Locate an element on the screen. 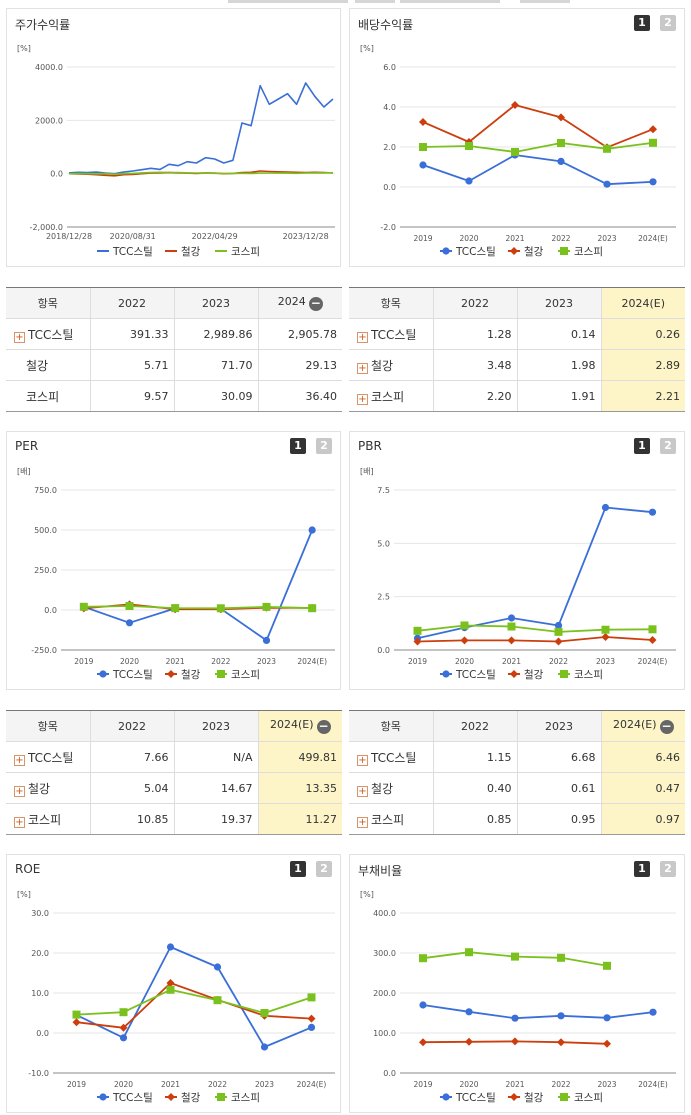 The height and width of the screenshot is (1115, 691). x-tick-label: 2020 is located at coordinates (129, 661).